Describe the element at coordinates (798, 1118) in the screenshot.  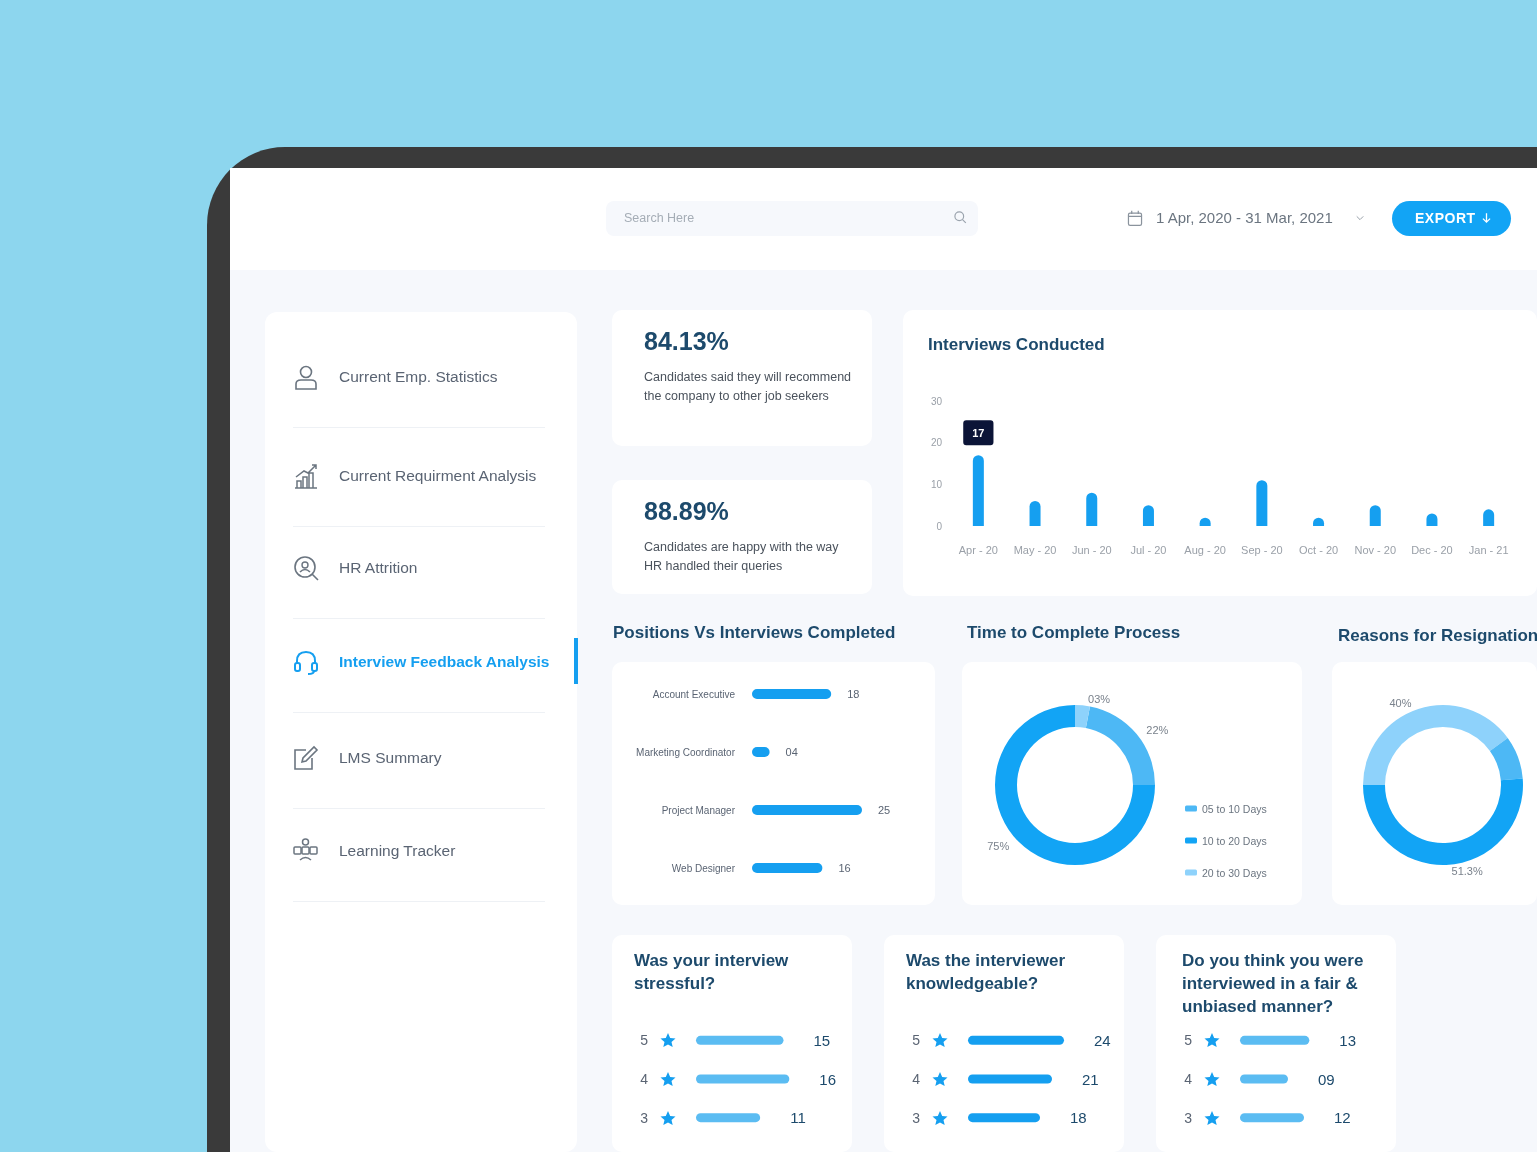
I see `data-label: 11` at that location.